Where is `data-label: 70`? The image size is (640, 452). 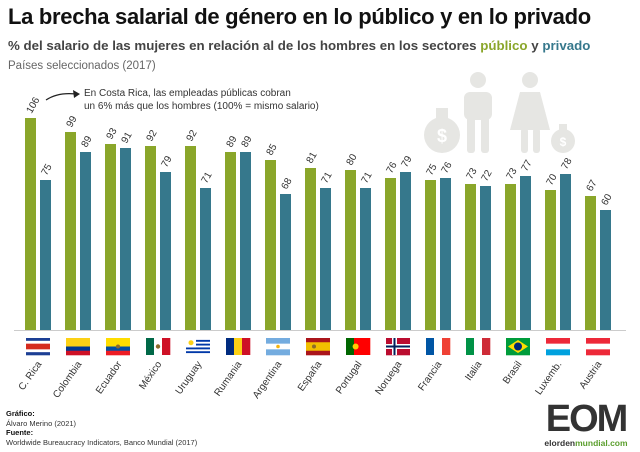
data-label: 70 is located at coordinates (552, 180).